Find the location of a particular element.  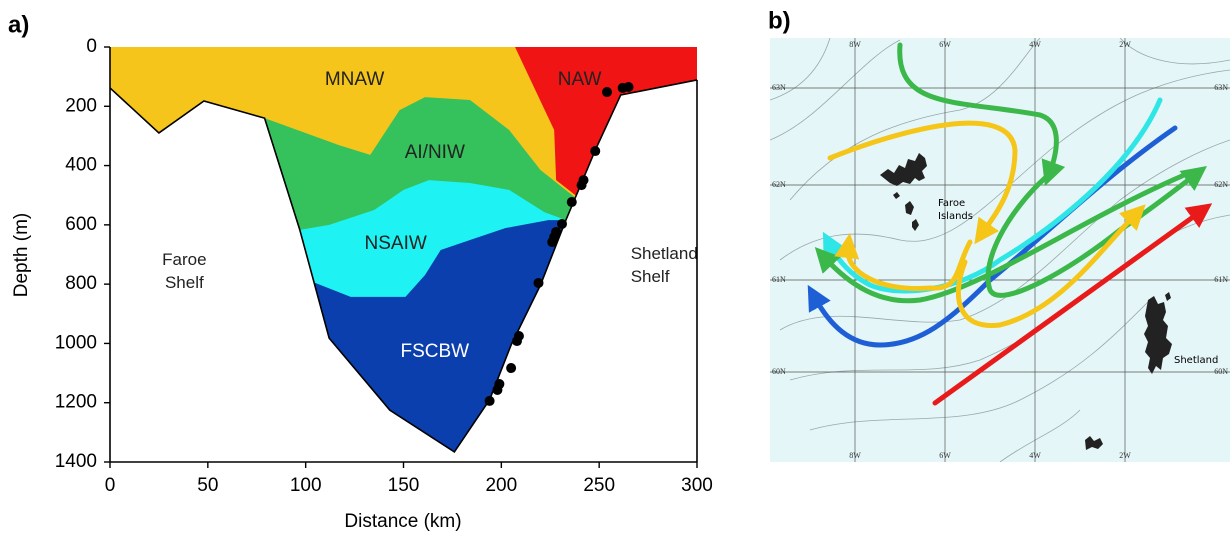

water-mass-label: AI/NIW is located at coordinates (435, 152).